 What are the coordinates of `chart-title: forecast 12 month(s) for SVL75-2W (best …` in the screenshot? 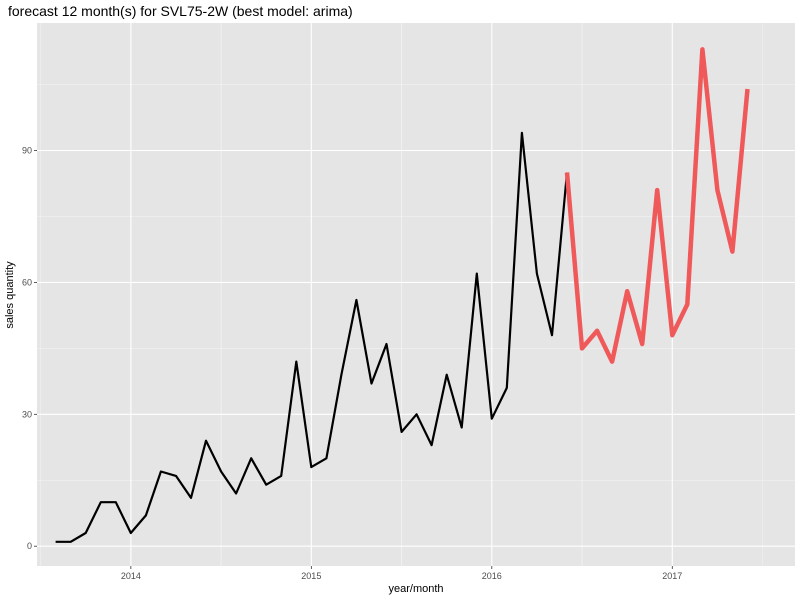 It's located at (180, 11).